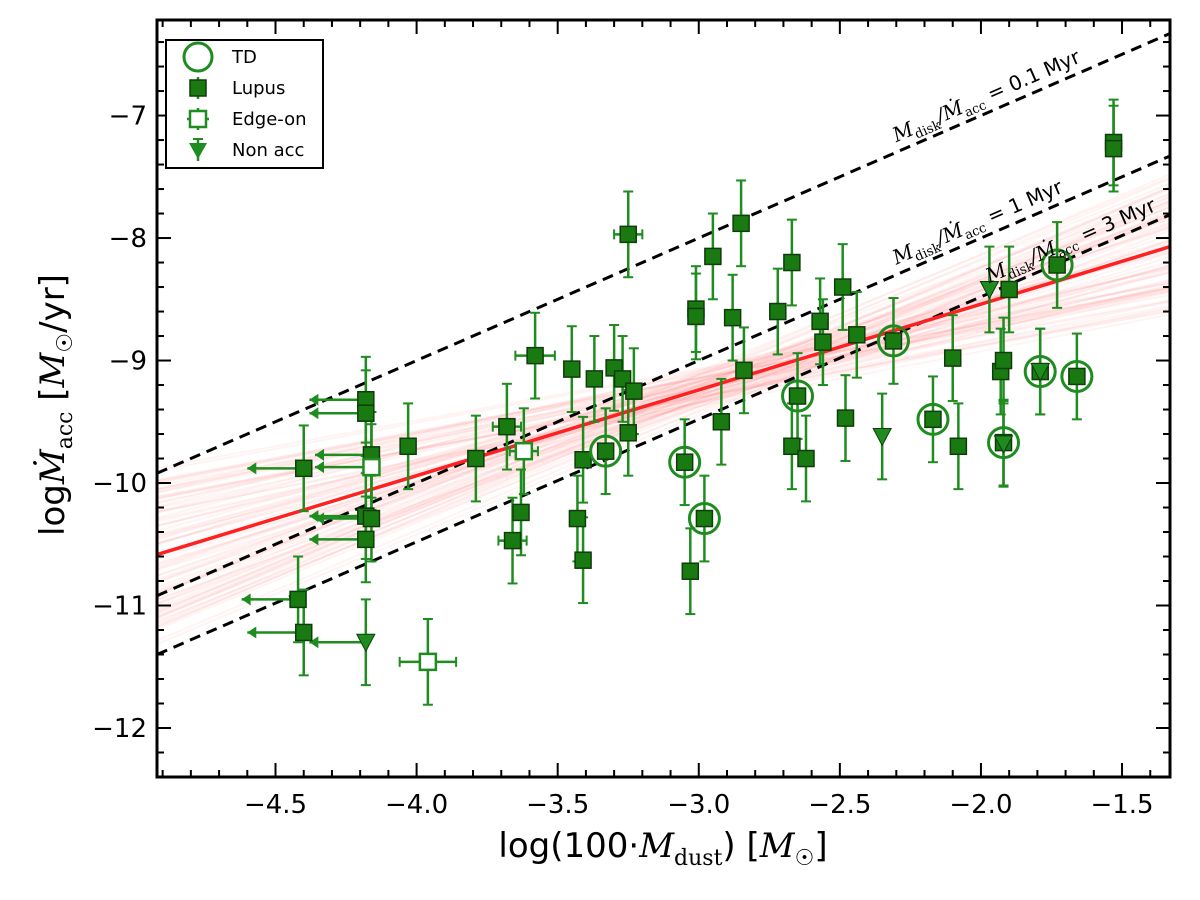  I want to click on legend: TD Lupus Edge-on Non acc, so click(244, 104).